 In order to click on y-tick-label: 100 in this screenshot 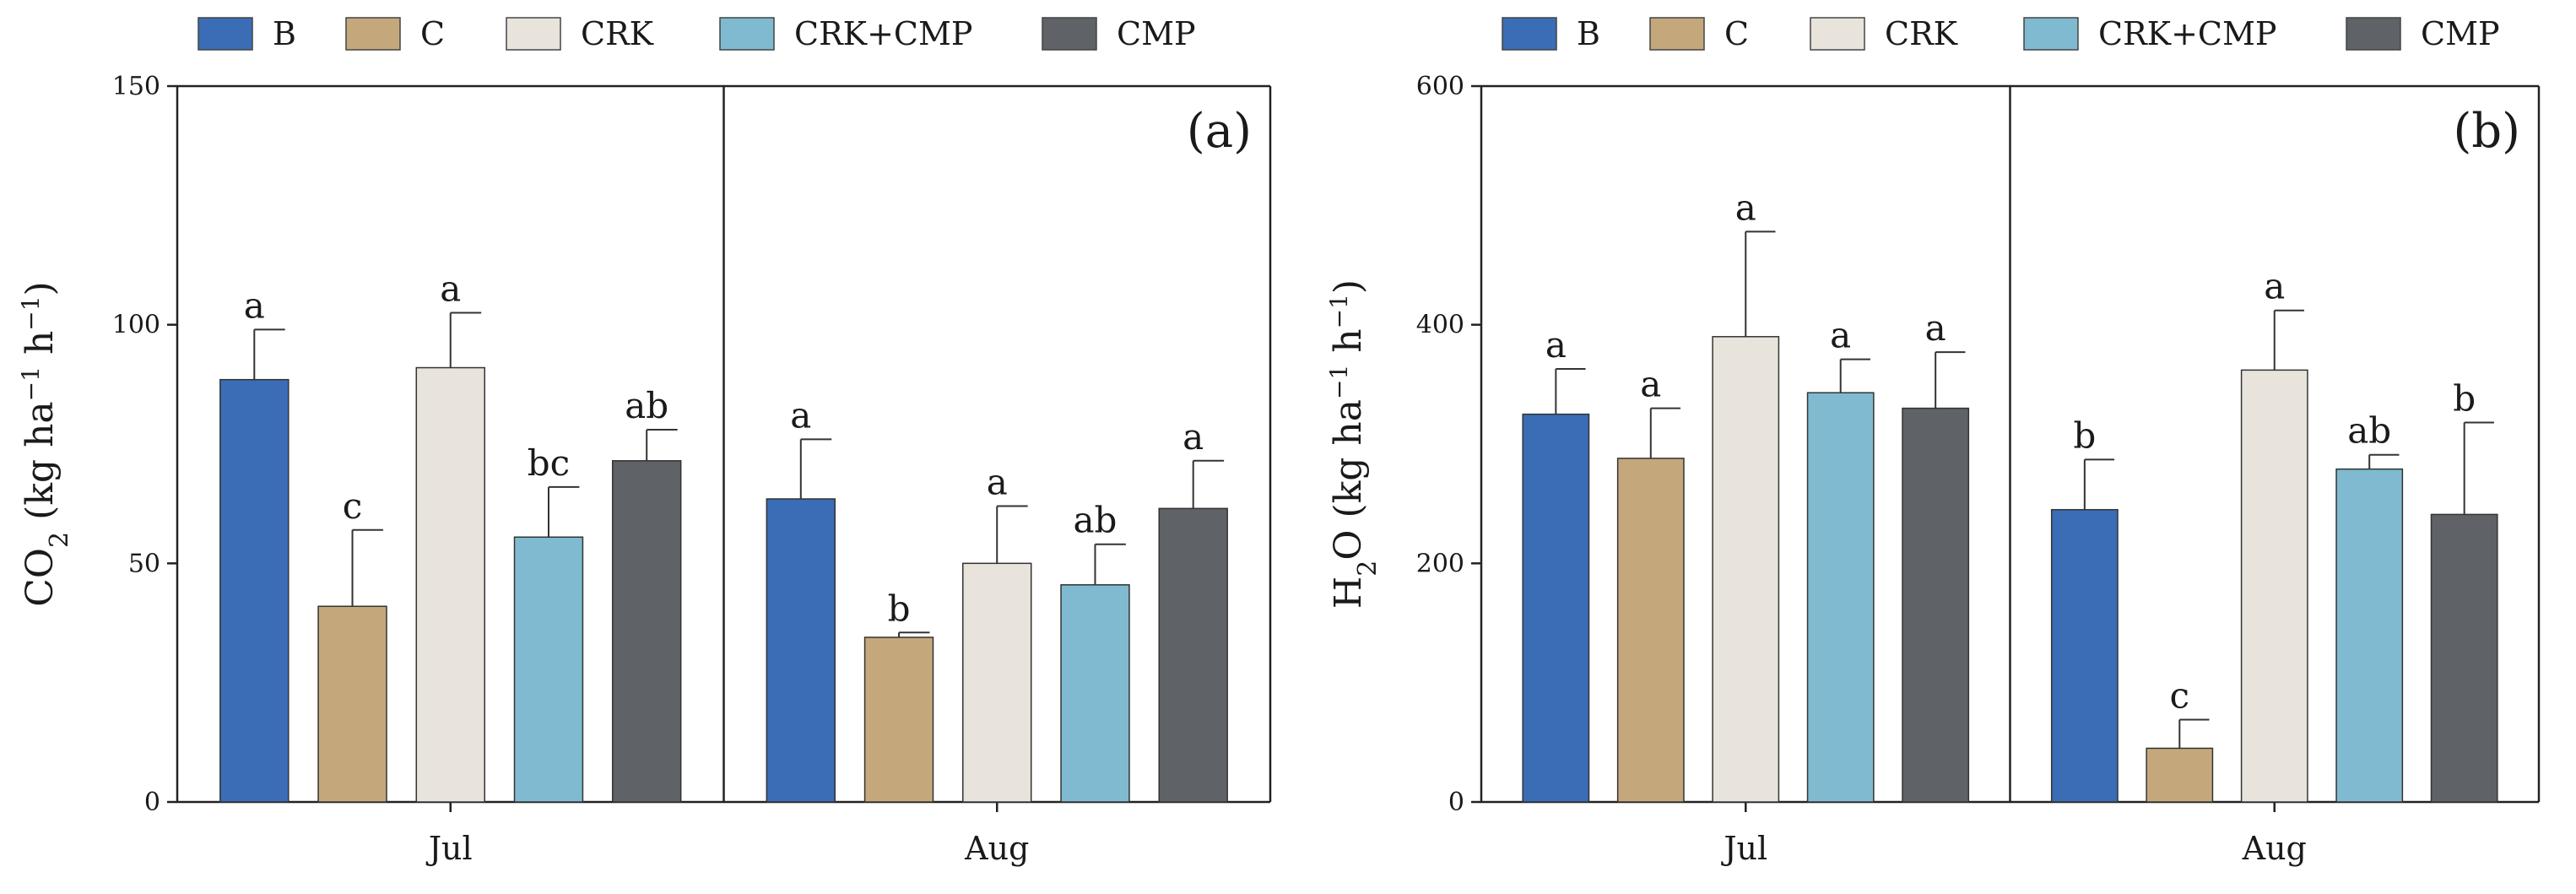, I will do `click(136, 325)`.